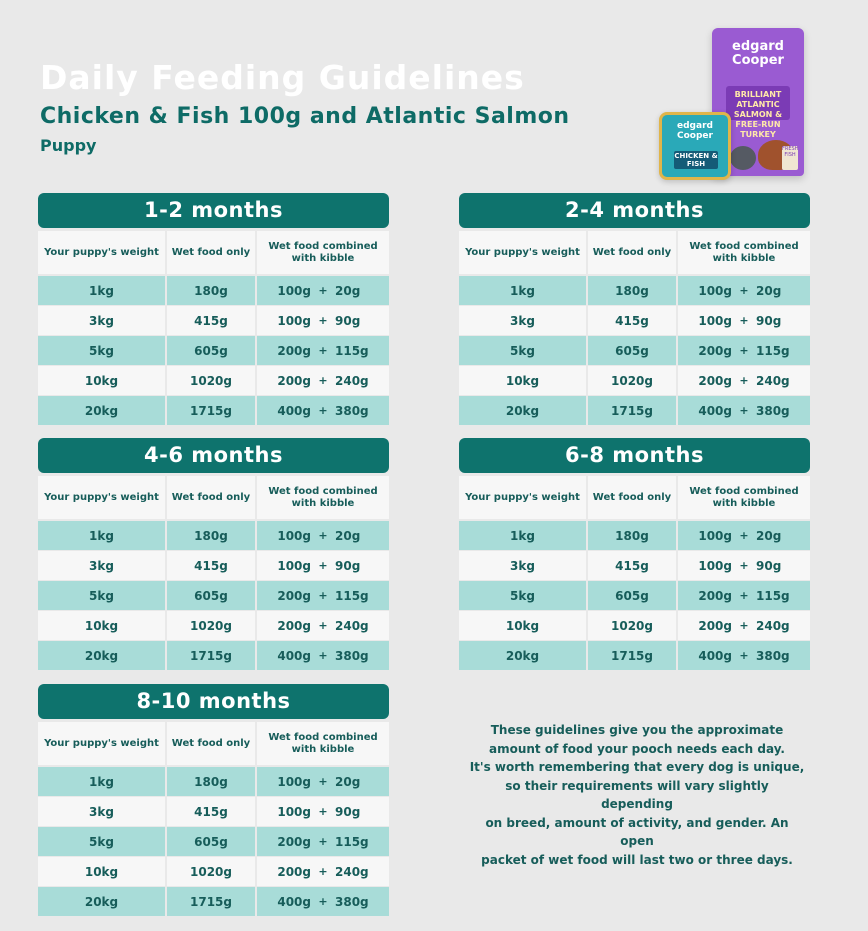 This screenshot has width=868, height=931. Describe the element at coordinates (101, 841) in the screenshot. I see `cell-weight: 5kg` at that location.